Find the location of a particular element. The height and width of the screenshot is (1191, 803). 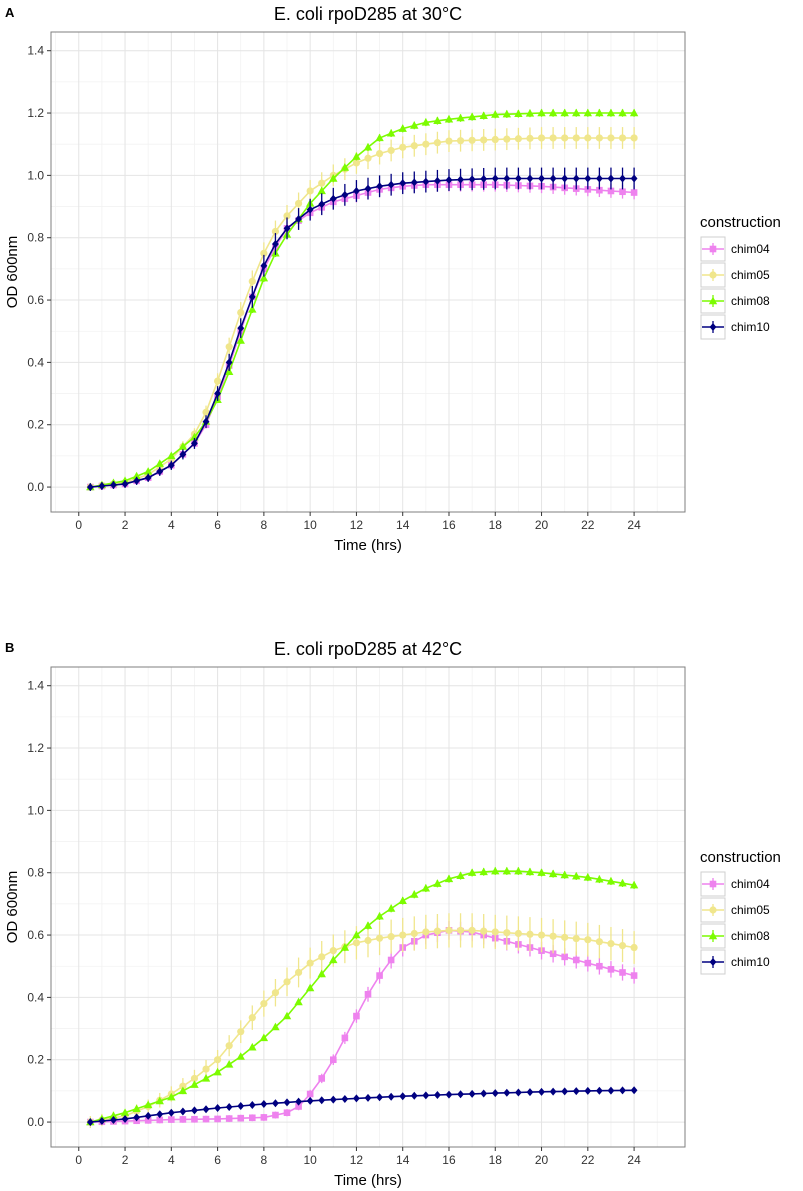

legend-key-marker is located at coordinates (713, 935).